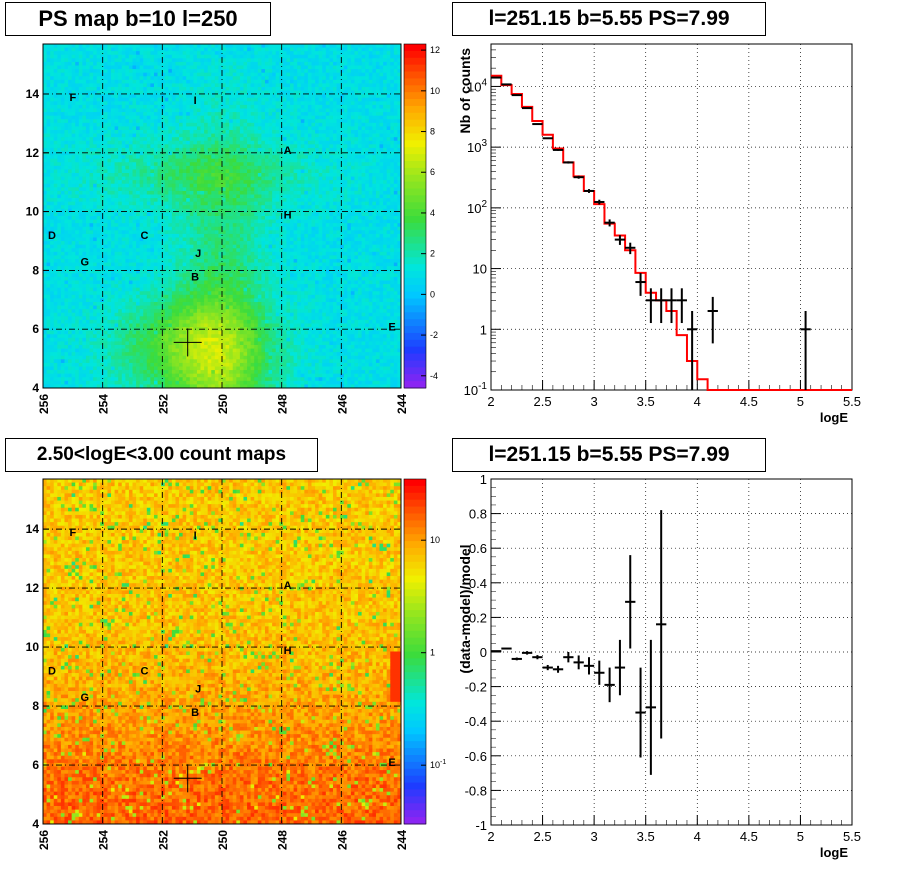 The image size is (898, 871). I want to click on map-y-tick-label: 10, so click(33, 212).